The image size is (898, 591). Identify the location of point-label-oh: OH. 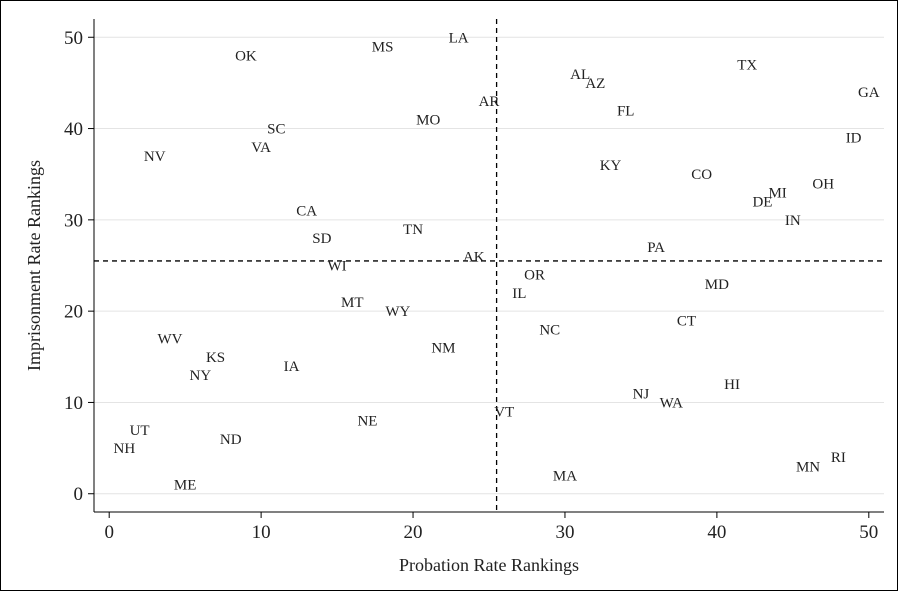
(823, 184).